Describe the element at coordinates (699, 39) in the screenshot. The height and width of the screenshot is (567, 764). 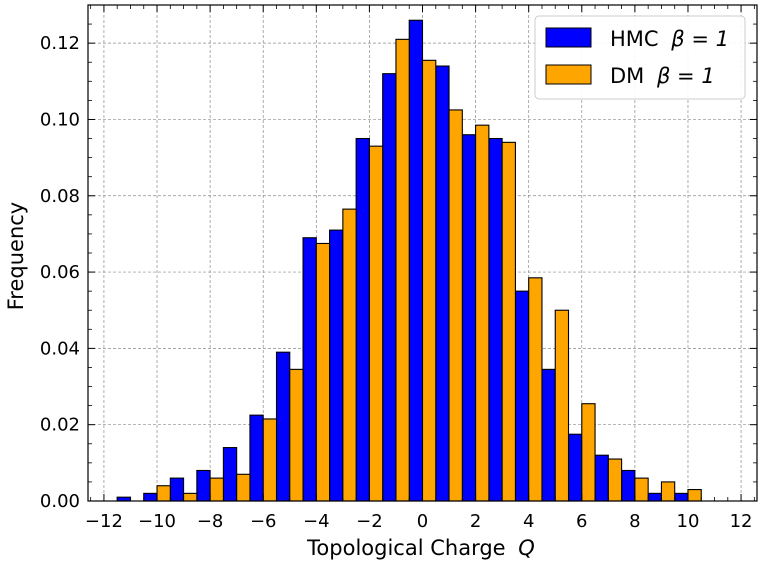
I see `legend-label-hmc-beta: β = 1` at that location.